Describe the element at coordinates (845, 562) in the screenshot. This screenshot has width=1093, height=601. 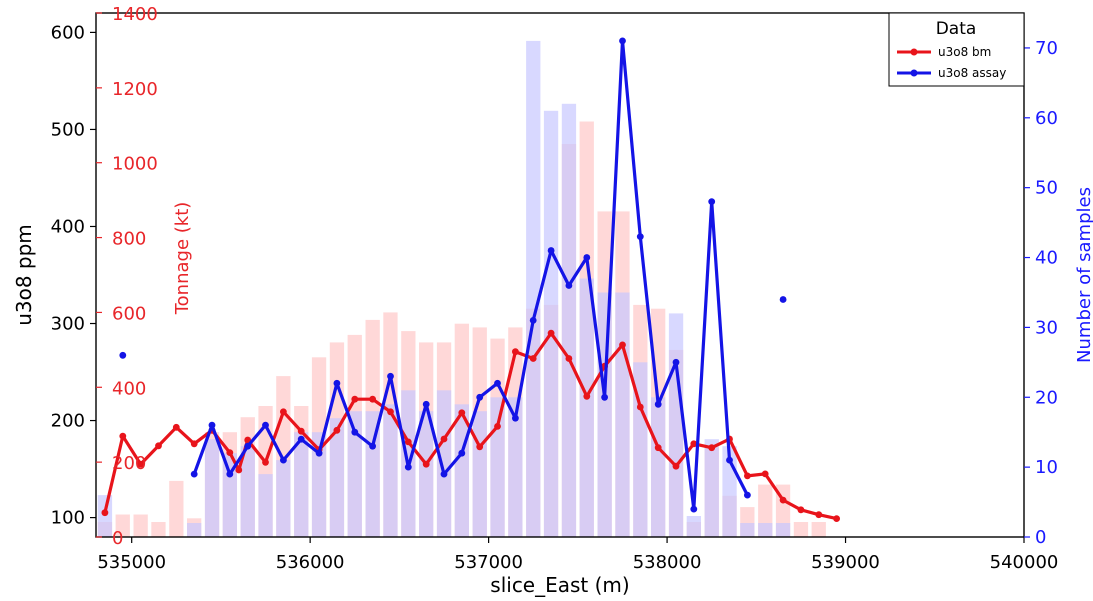
I see `x-tick-label: 539000` at that location.